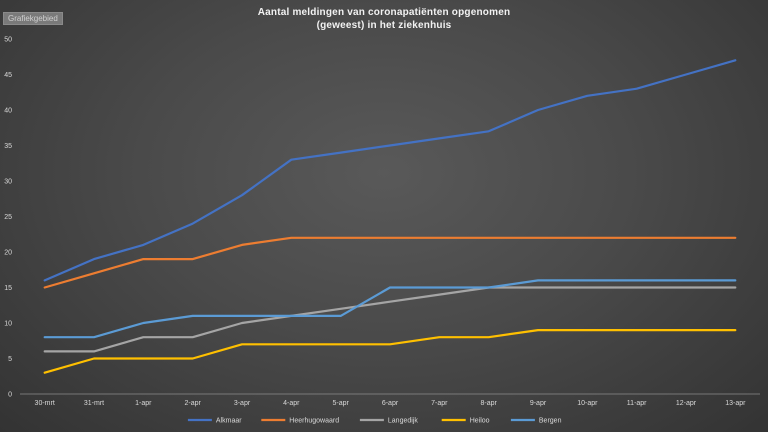 The image size is (768, 432). I want to click on y-tick-label: 35, so click(8, 146).